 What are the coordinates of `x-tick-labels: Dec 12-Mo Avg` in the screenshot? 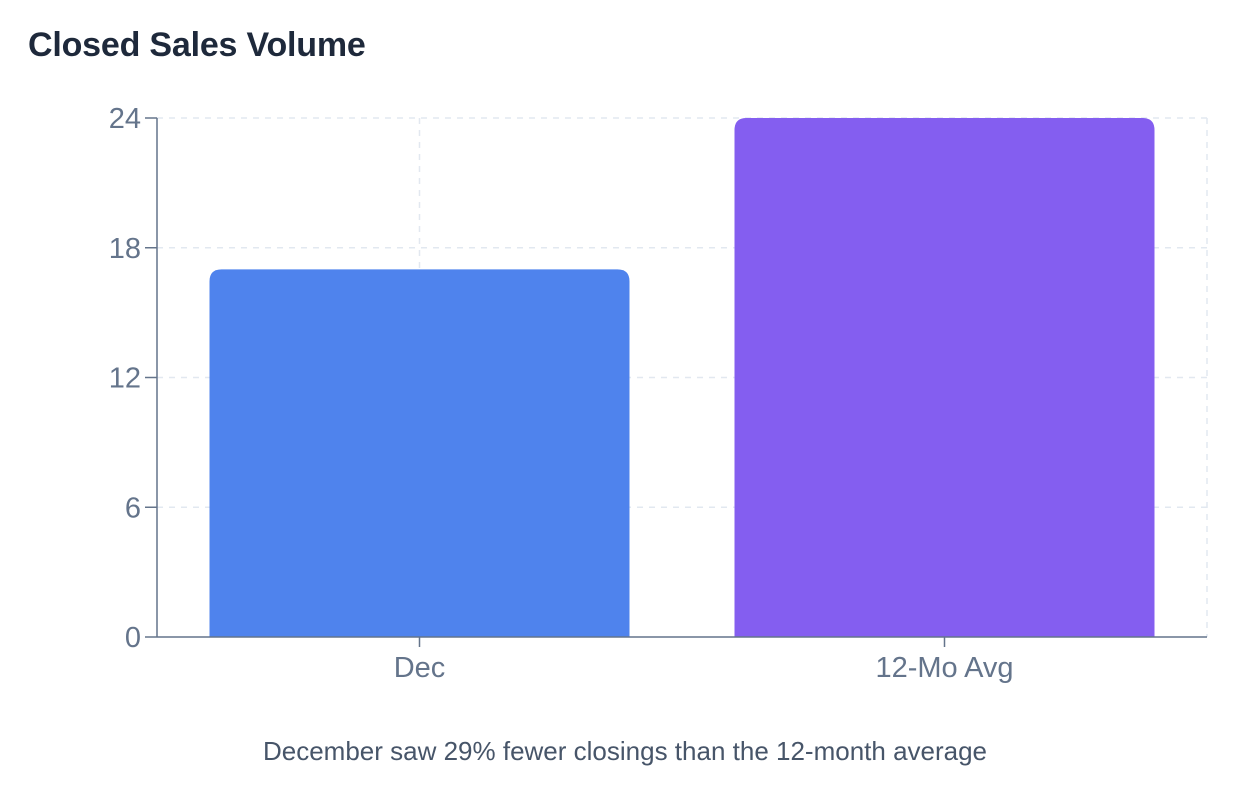 It's located at (704, 668).